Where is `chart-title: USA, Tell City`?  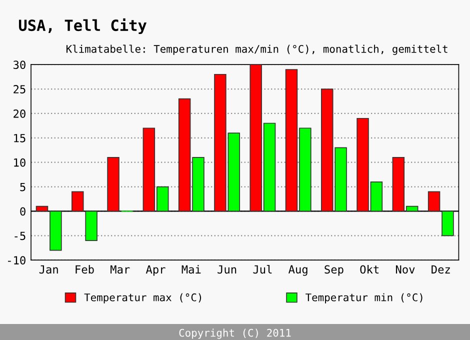 chart-title: USA, Tell City is located at coordinates (82, 26).